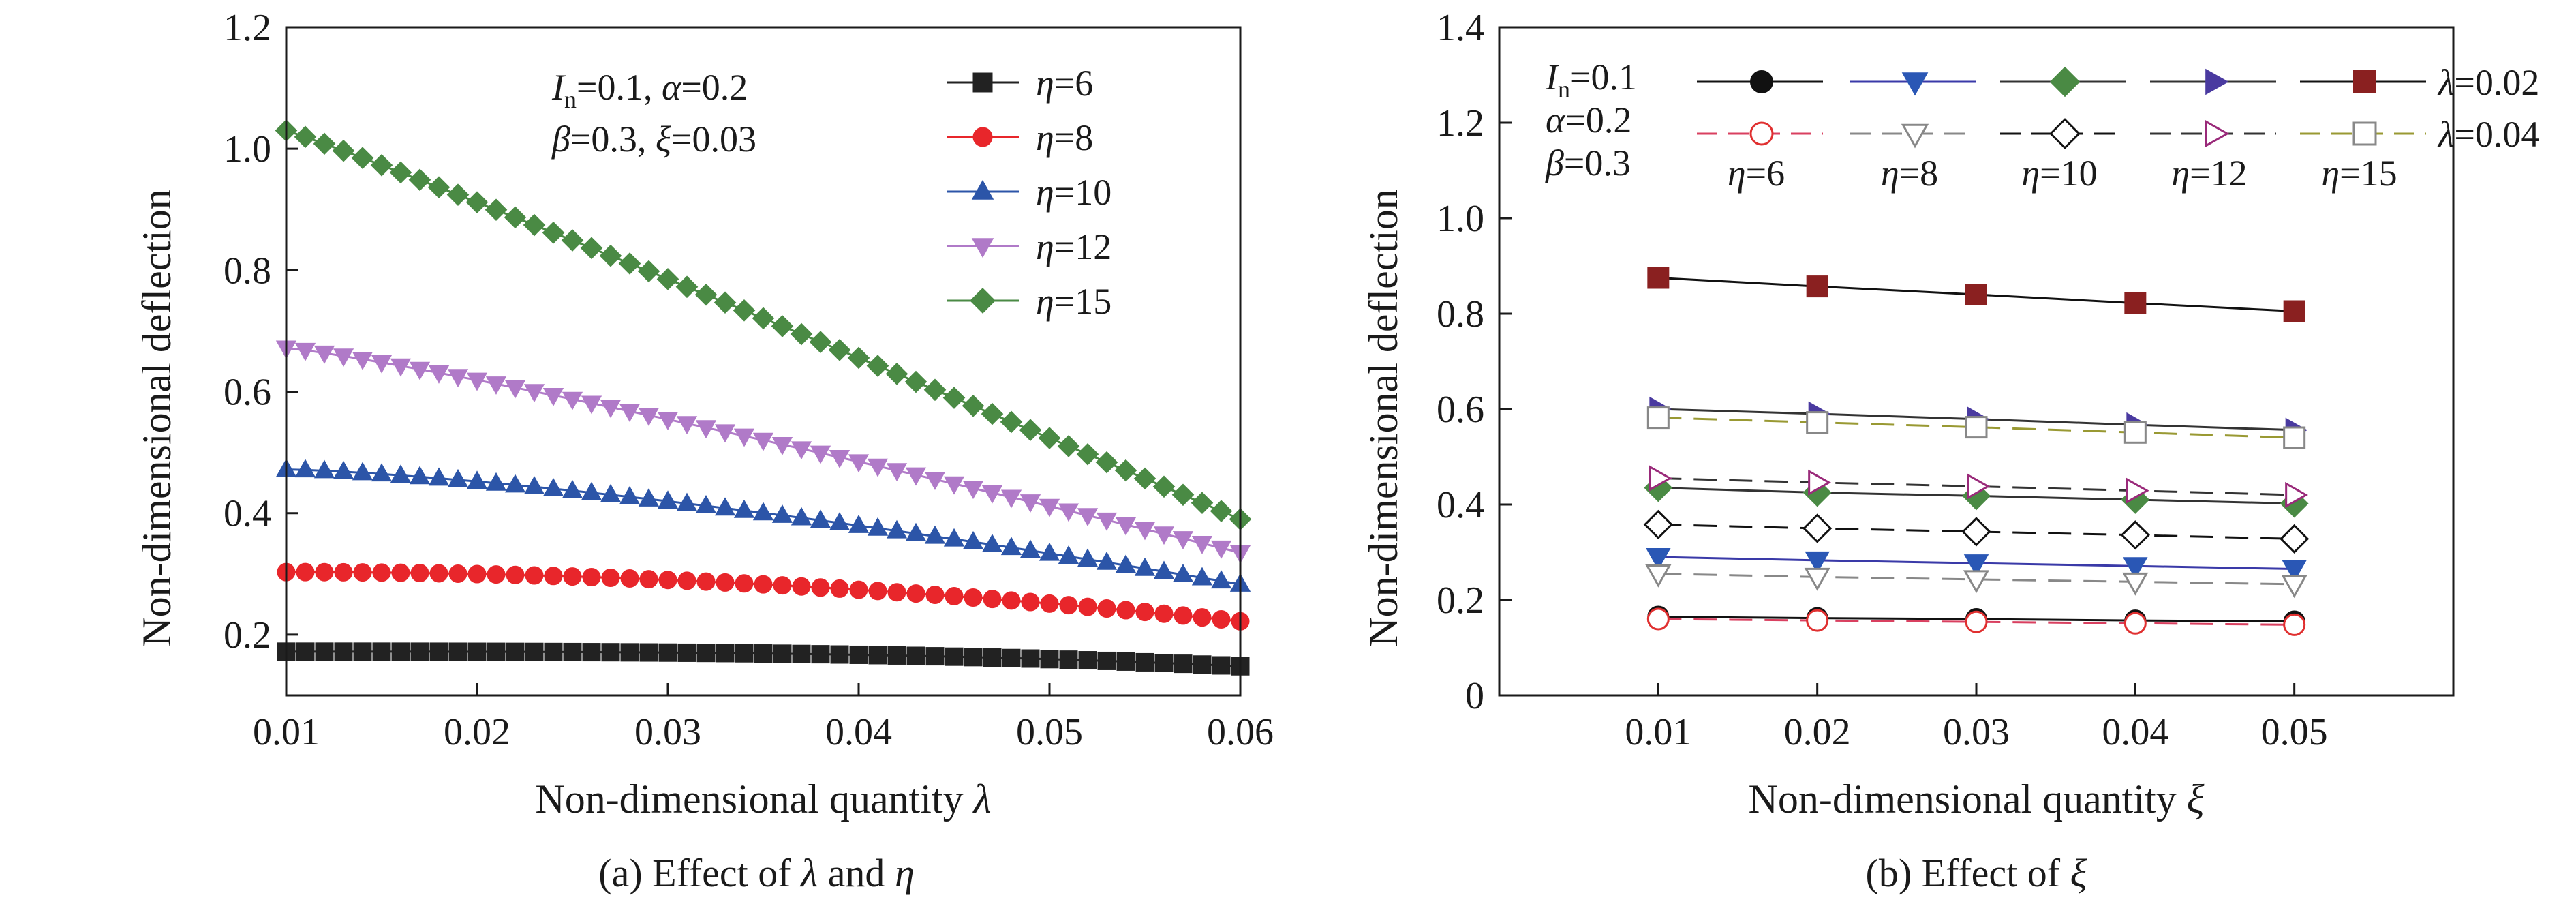  I want to click on legend-eta-label: η=8, so click(1909, 173).